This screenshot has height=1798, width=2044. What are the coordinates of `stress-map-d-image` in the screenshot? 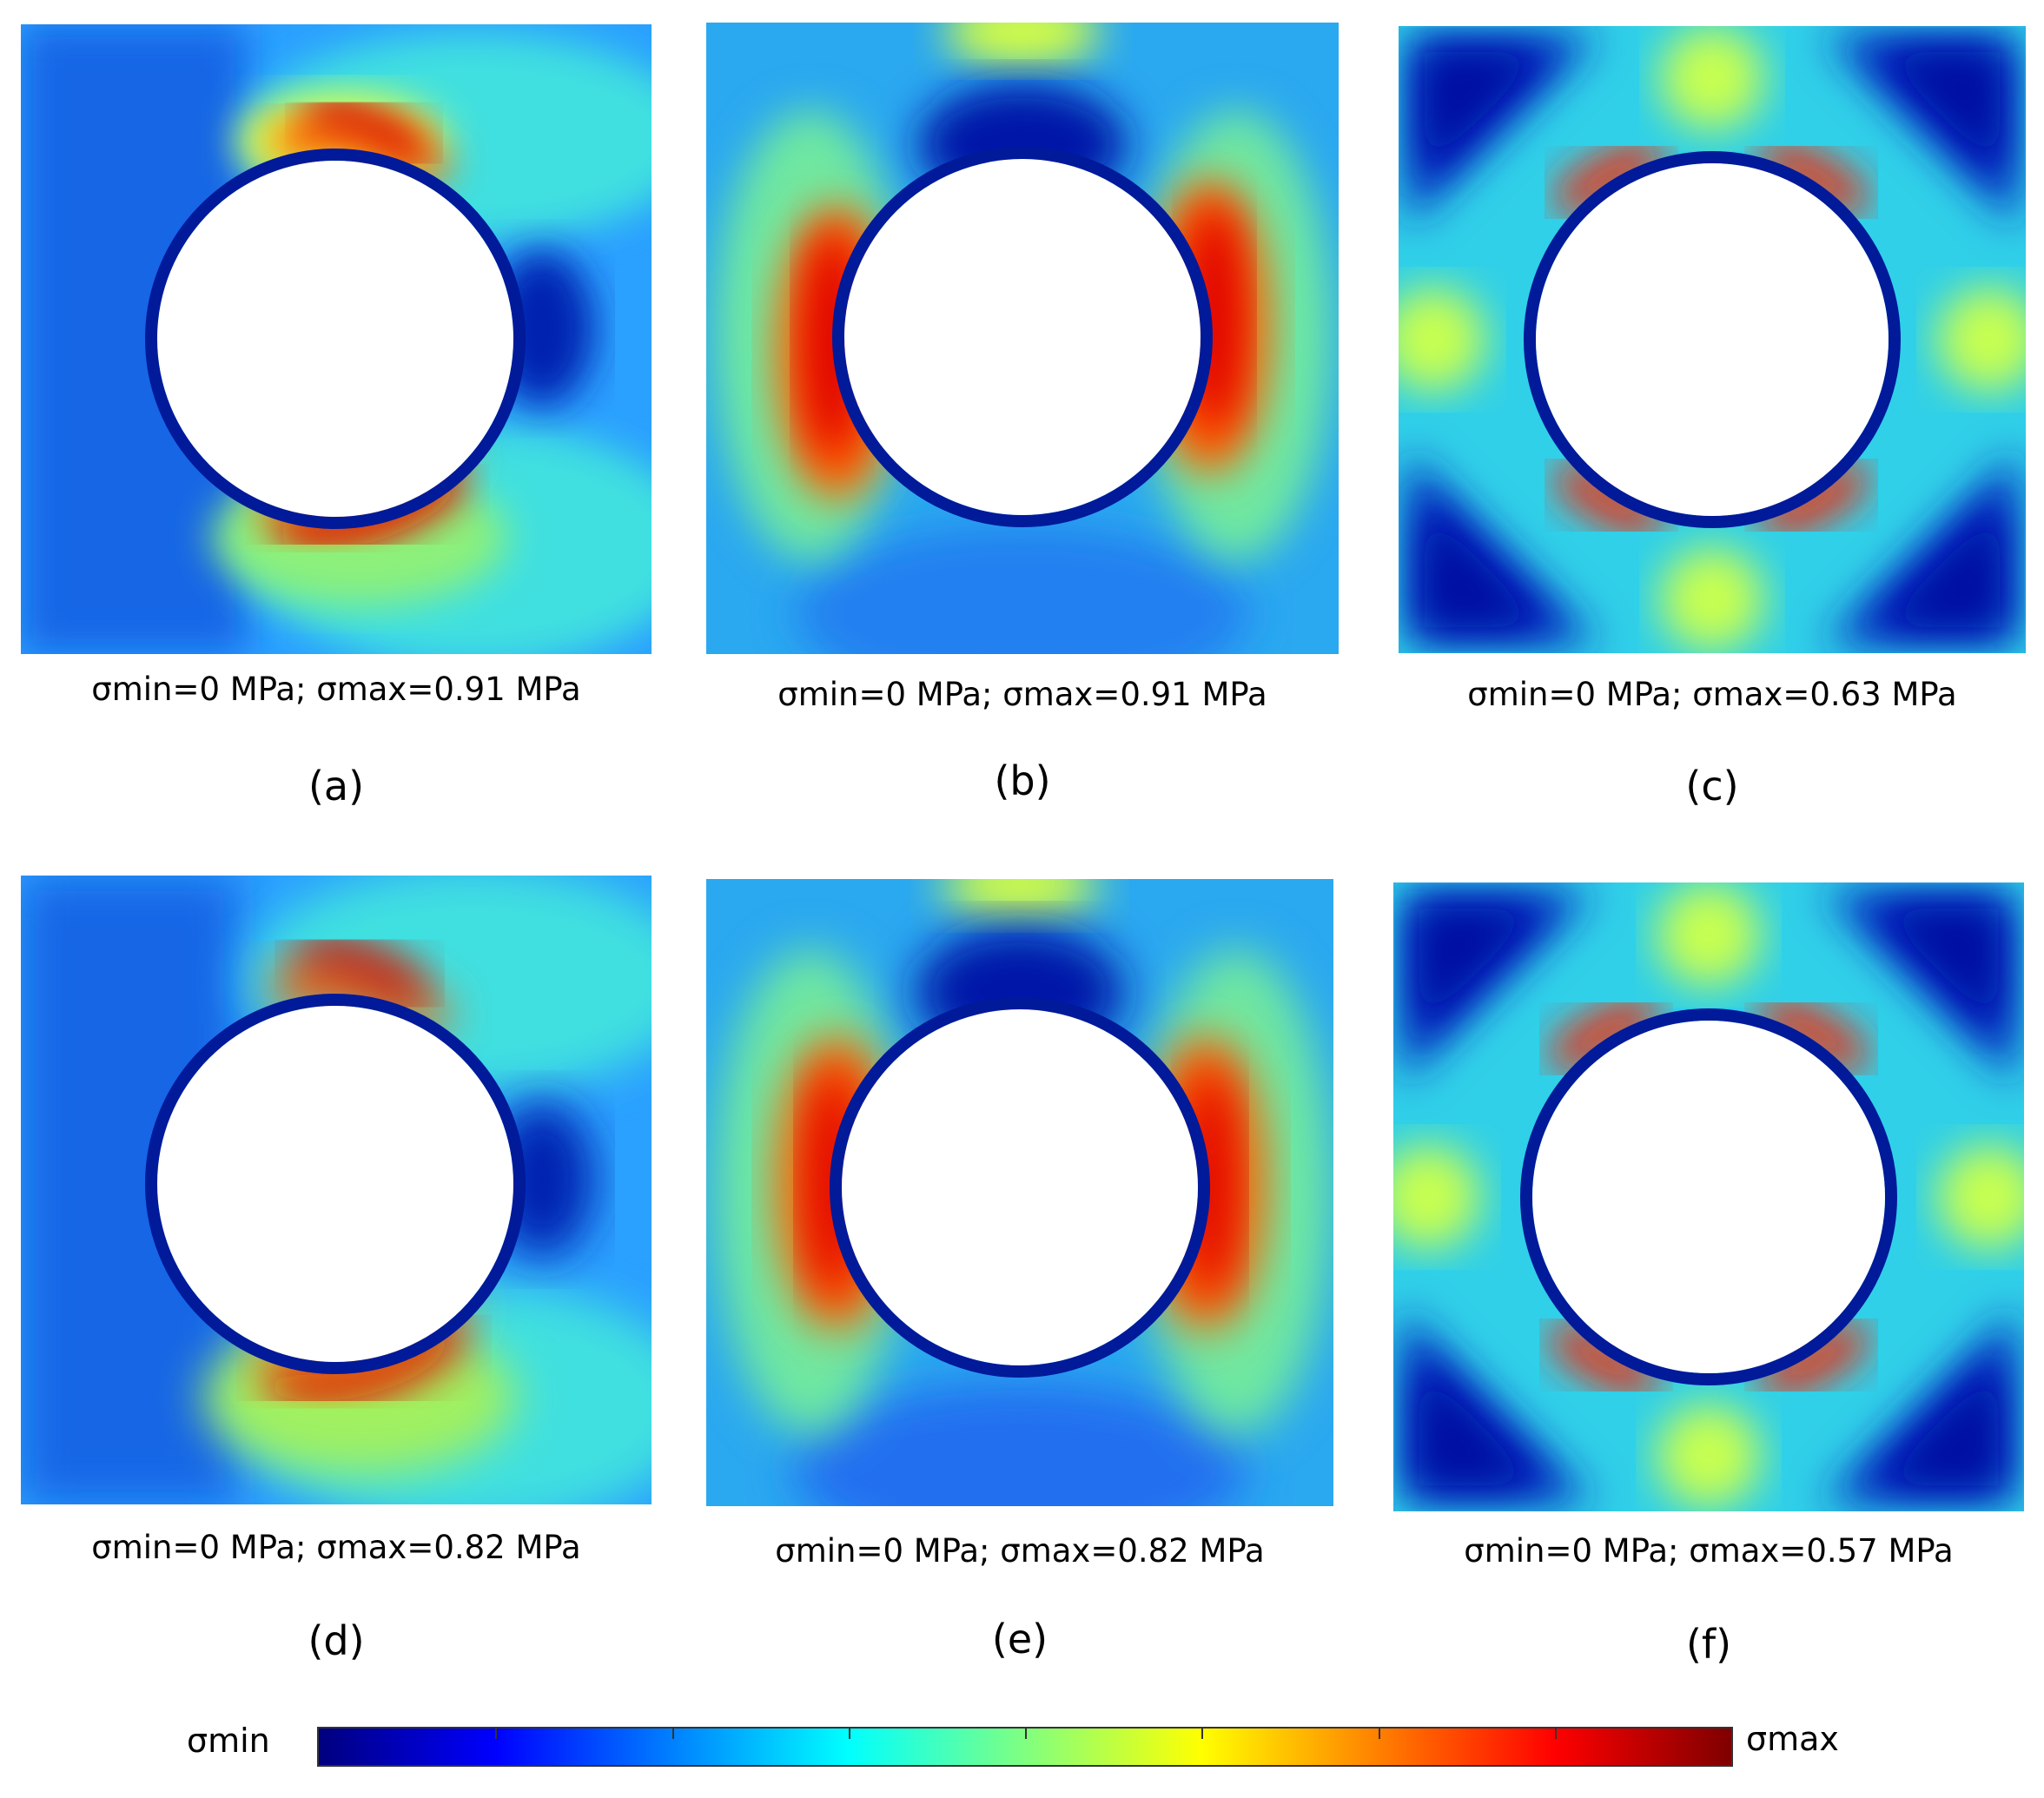 It's located at (336, 1190).